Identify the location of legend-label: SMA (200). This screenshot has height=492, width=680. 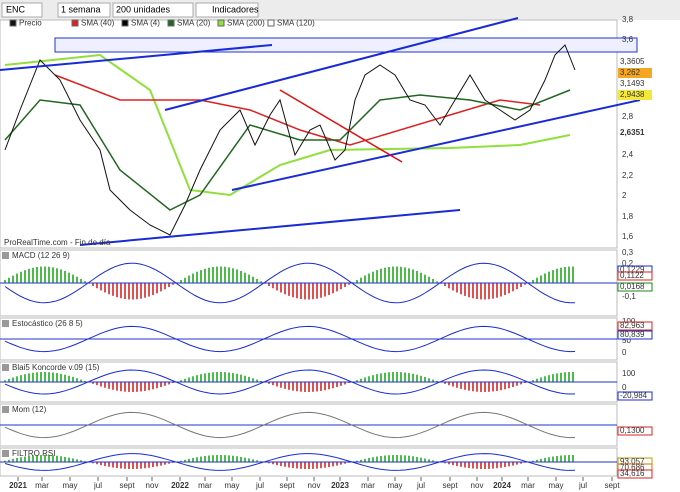
(246, 23).